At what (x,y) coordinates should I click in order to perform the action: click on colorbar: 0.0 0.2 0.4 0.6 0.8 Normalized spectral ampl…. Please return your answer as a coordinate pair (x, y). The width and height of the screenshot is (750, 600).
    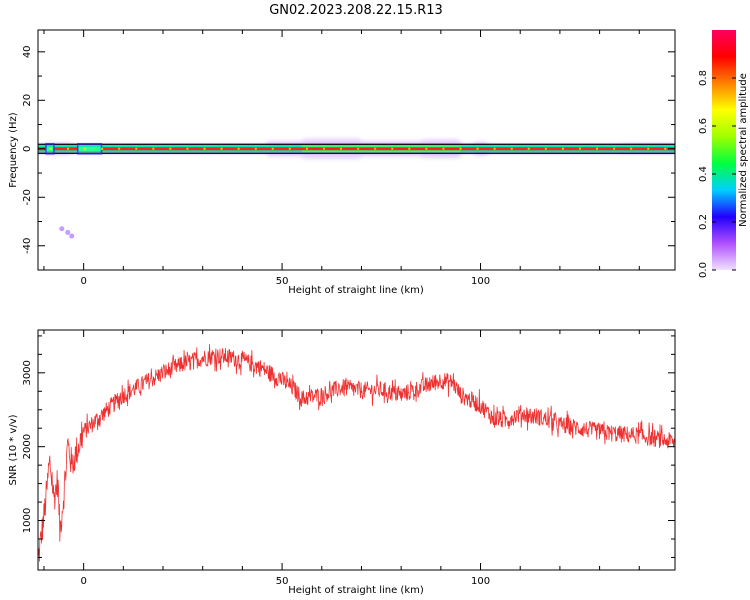
    Looking at the image, I should click on (723, 154).